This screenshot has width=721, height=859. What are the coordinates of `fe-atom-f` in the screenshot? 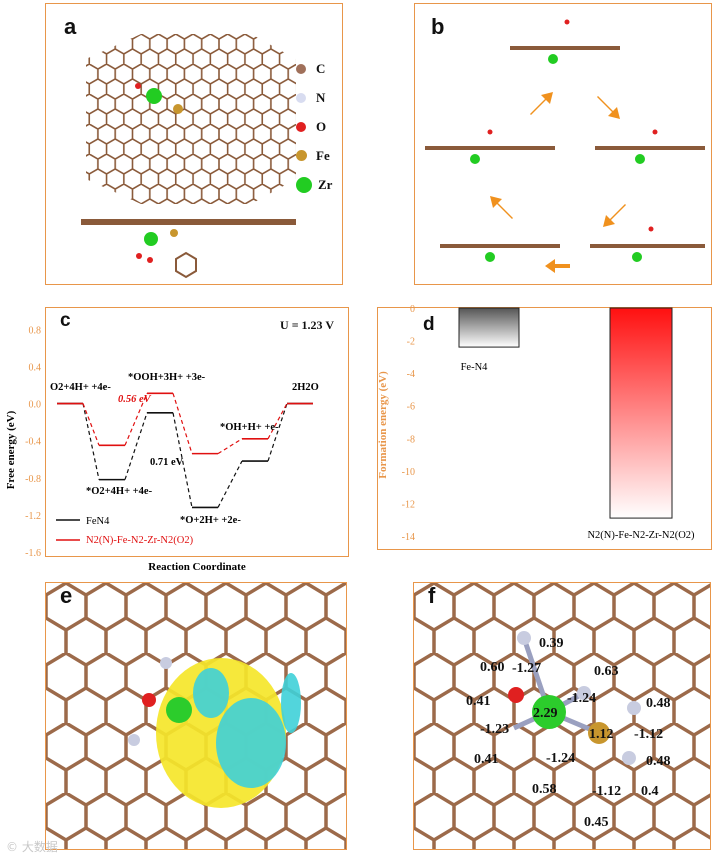 It's located at (599, 733).